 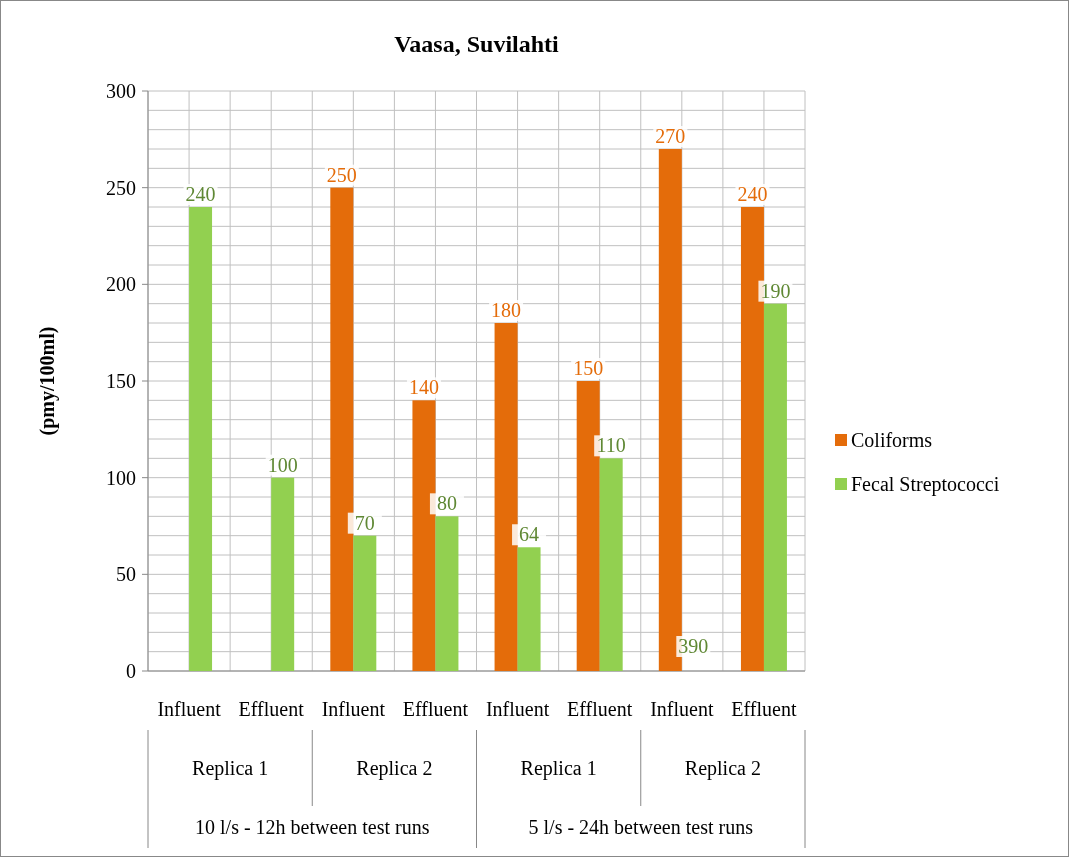 What do you see at coordinates (121, 187) in the screenshot?
I see `y-tick-label: 250` at bounding box center [121, 187].